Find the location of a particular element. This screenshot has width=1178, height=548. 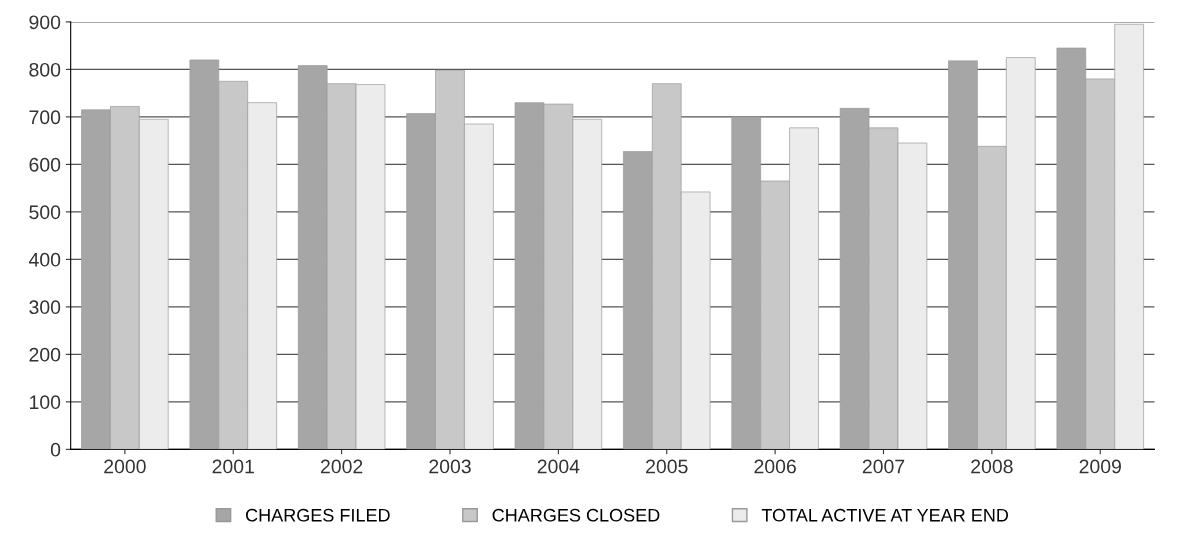

x-tick-label: 2002 is located at coordinates (341, 466).